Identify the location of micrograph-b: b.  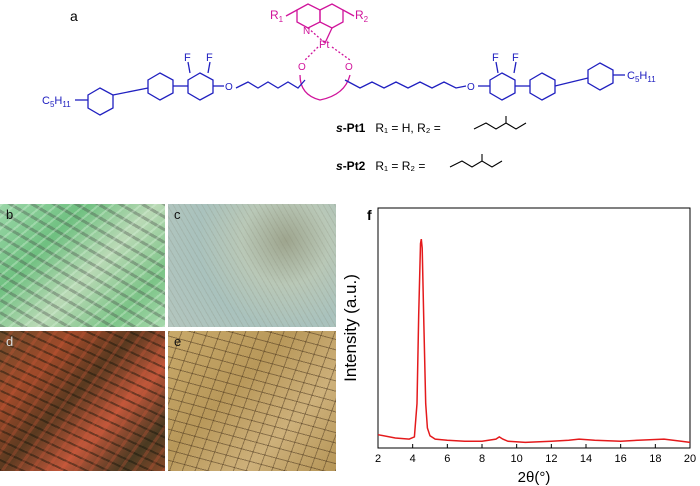
(82, 265).